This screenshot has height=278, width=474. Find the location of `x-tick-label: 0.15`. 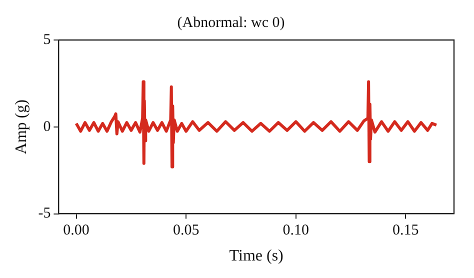

x-tick-label: 0.15 is located at coordinates (405, 230).